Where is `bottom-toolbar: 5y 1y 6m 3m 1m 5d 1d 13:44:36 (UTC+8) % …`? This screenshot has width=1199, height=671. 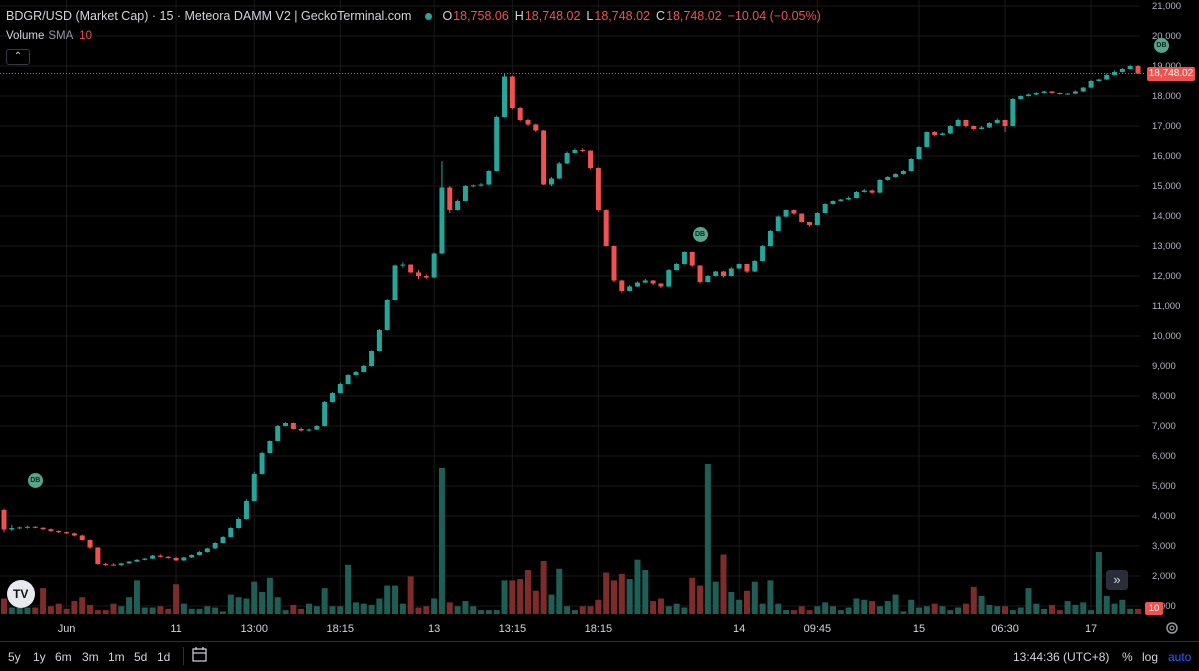
bottom-toolbar: 5y 1y 6m 3m 1m 5d 1d 13:44:36 (UTC+8) % … is located at coordinates (599, 656).